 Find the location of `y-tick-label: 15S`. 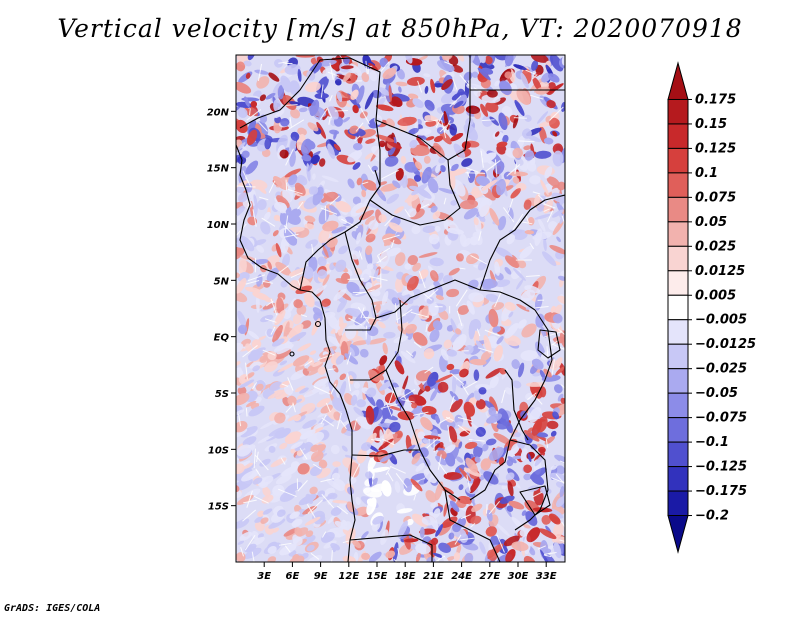

y-tick-label: 15S is located at coordinates (218, 507).